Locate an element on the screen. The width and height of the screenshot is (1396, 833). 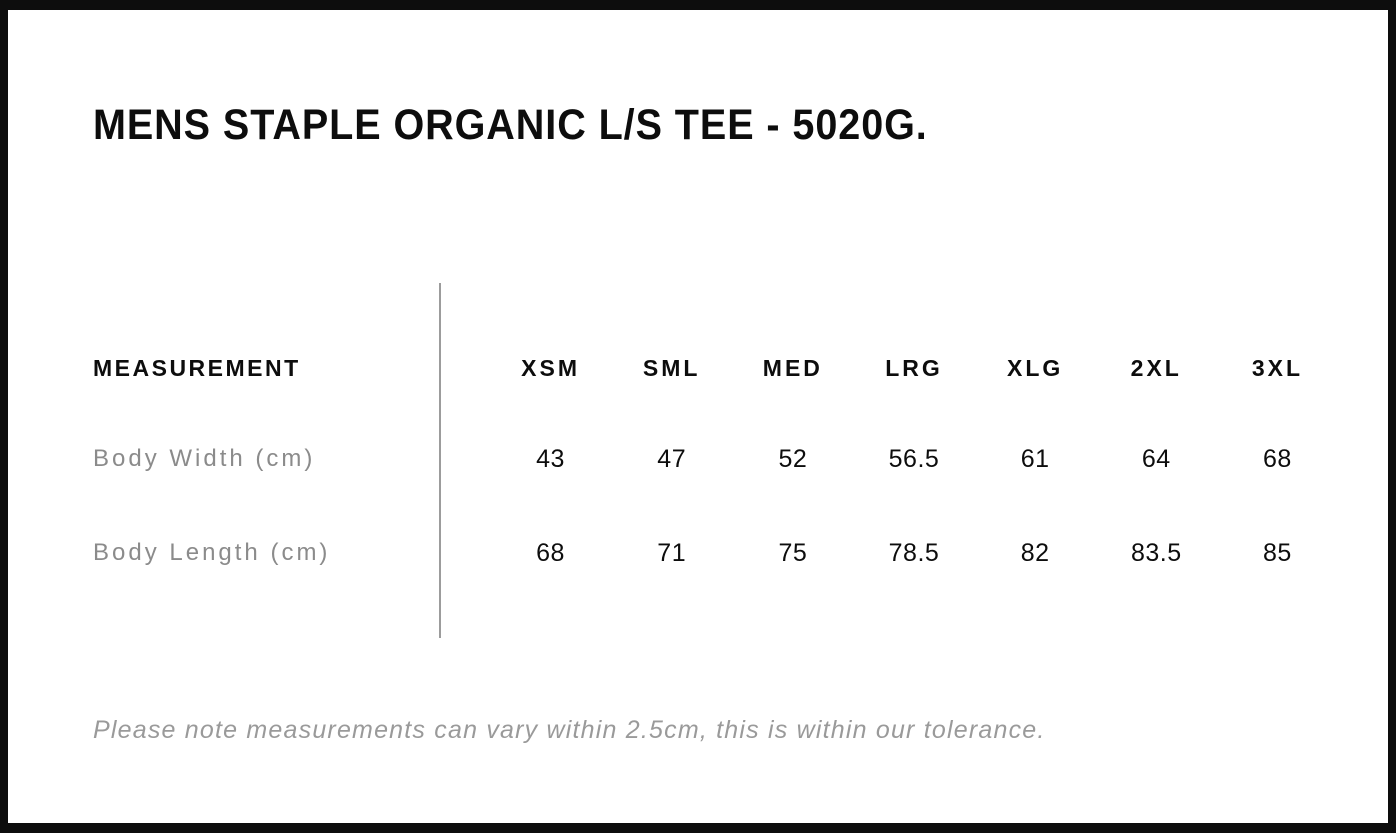
size-column-header-med: MED is located at coordinates (792, 368).